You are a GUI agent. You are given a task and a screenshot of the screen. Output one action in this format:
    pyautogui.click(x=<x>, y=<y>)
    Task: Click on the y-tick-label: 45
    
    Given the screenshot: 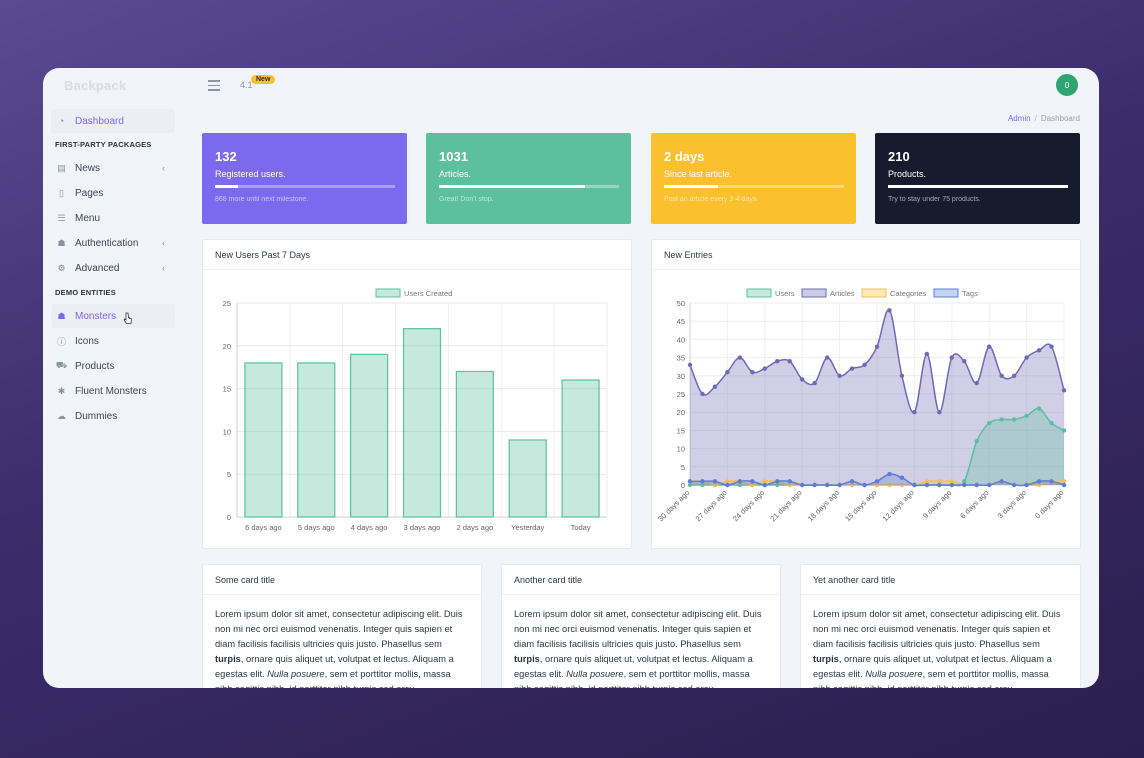 What is the action you would take?
    pyautogui.click(x=681, y=321)
    